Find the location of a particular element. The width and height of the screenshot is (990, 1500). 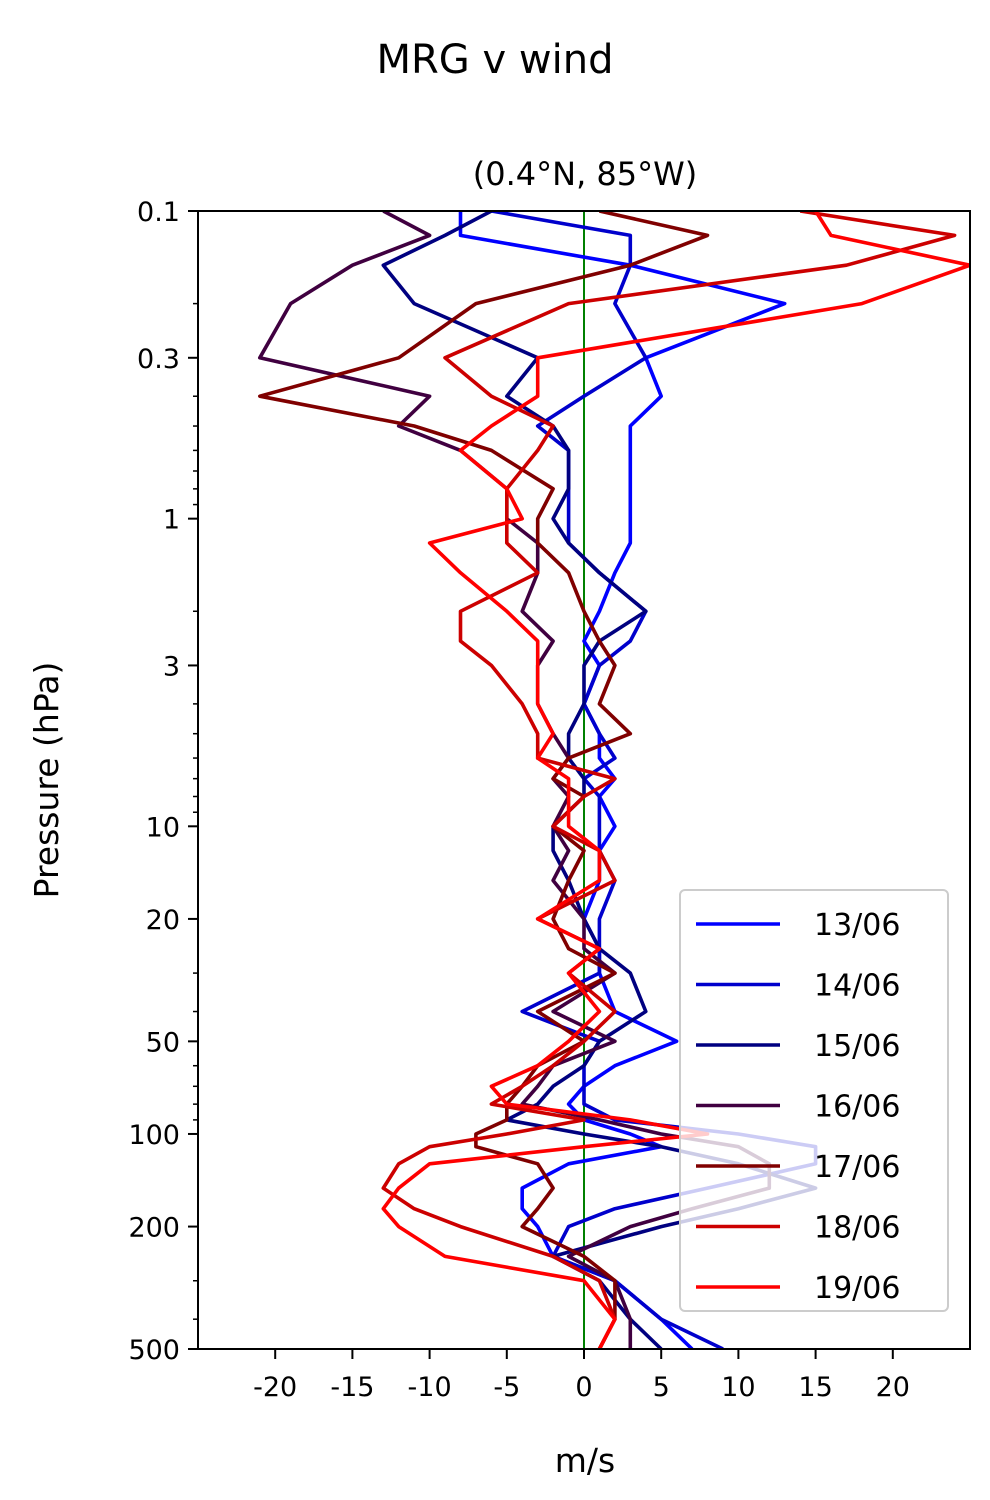

y-axis-label: Pressure (hPa) is located at coordinates (46, 780).